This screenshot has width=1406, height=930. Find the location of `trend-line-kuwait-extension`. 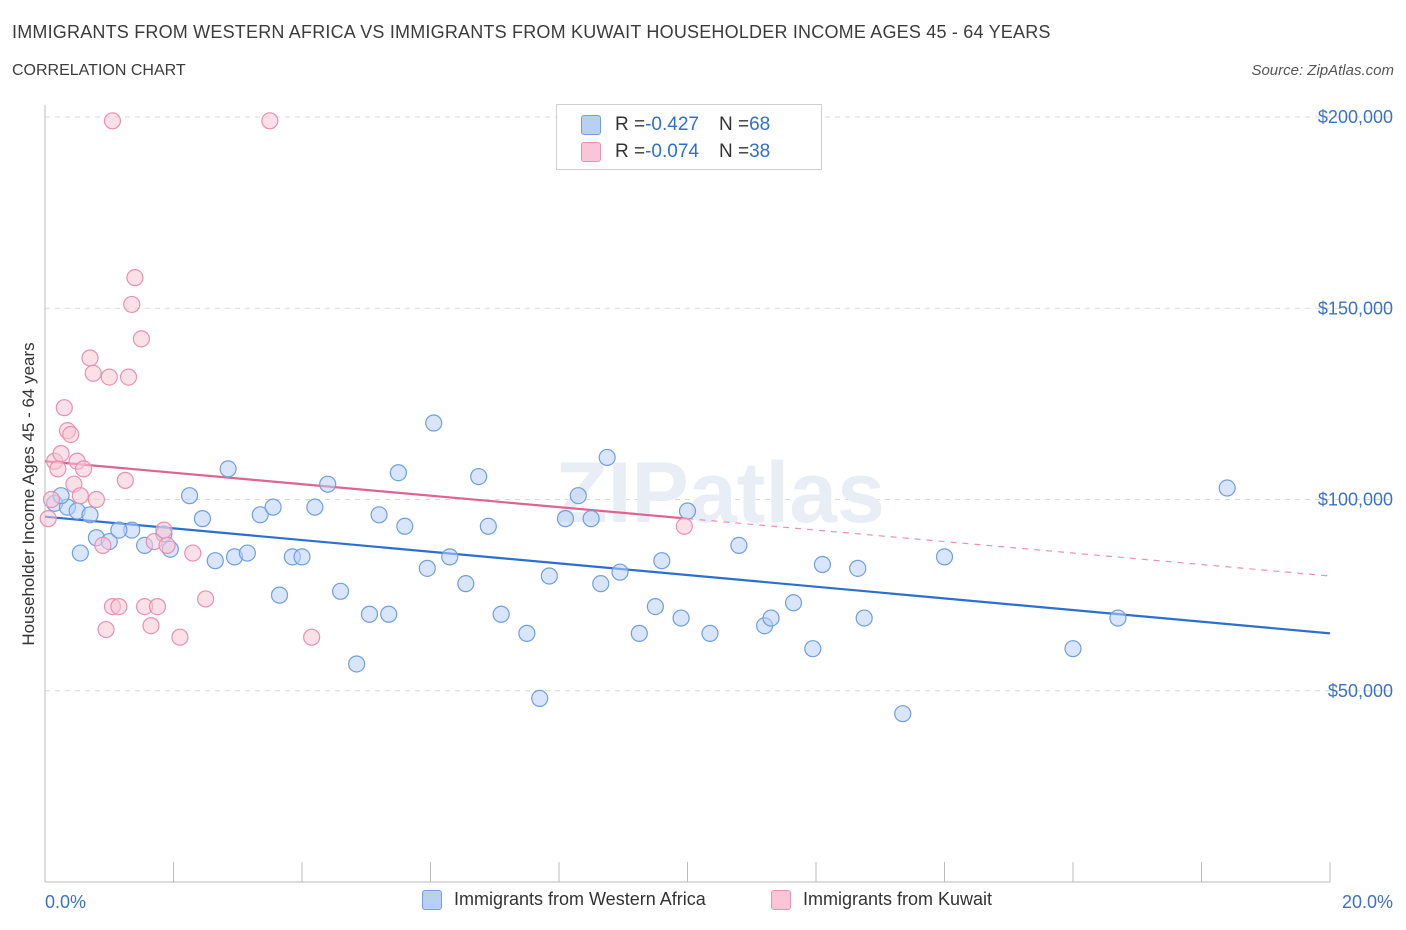

trend-line-kuwait-extension is located at coordinates (1009, 547).